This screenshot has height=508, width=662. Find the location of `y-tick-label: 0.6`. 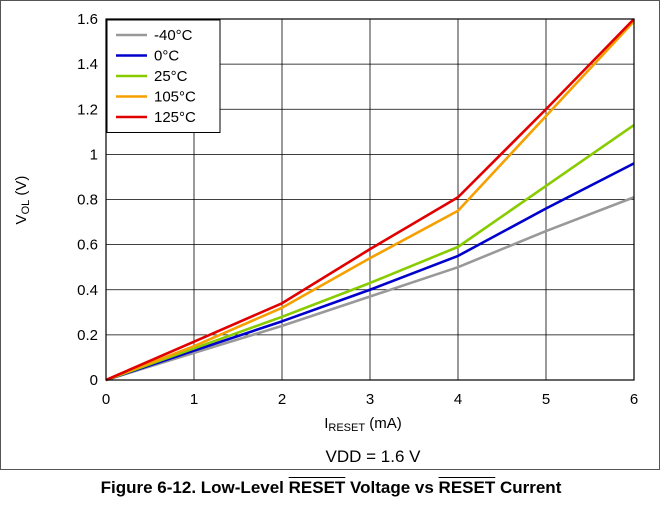

y-tick-label: 0.6 is located at coordinates (87, 245).